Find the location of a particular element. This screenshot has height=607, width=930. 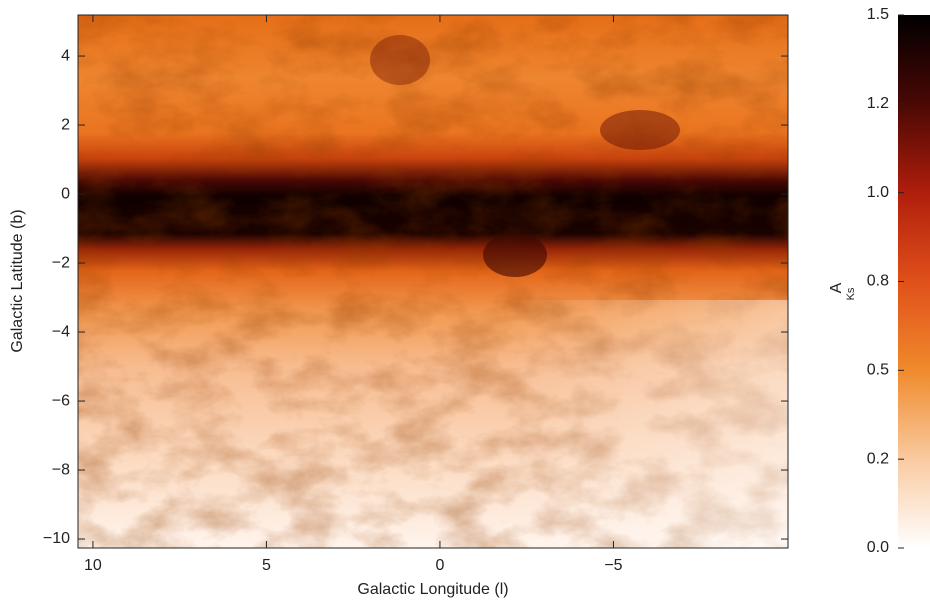

y-tick-label: 2 is located at coordinates (65, 124).